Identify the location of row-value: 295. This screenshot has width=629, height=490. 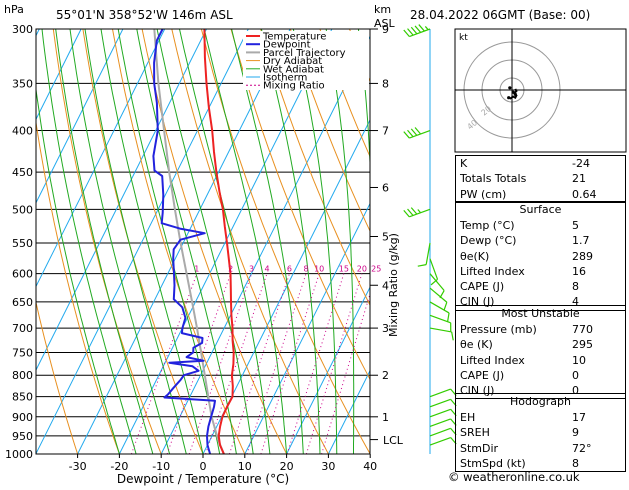
(598, 344).